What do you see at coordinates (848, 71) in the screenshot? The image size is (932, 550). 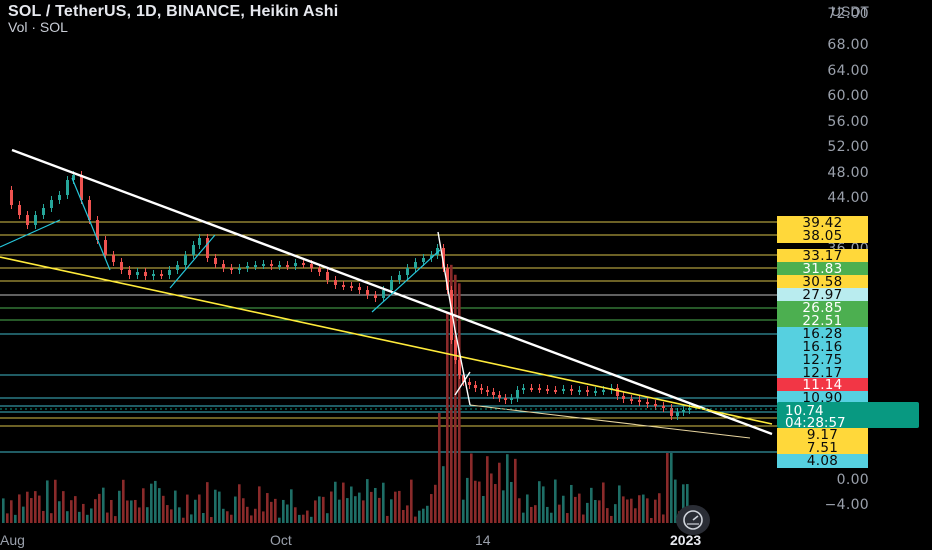 I see `price-tick: 64.00` at bounding box center [848, 71].